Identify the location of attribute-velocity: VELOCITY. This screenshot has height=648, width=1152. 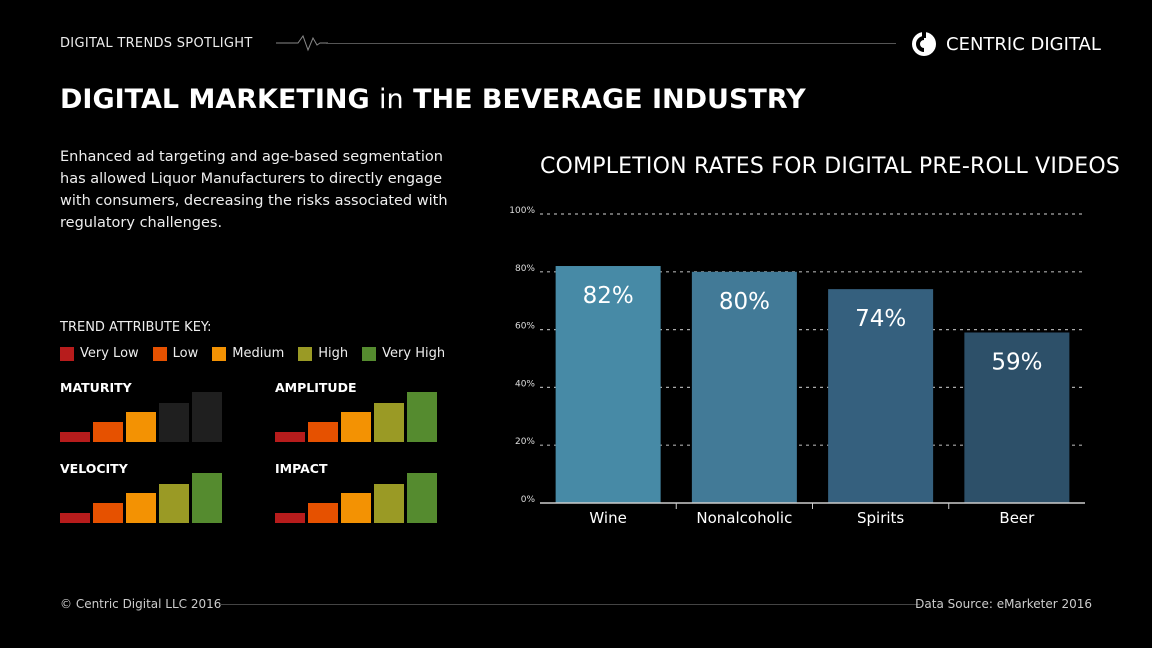
(145, 492).